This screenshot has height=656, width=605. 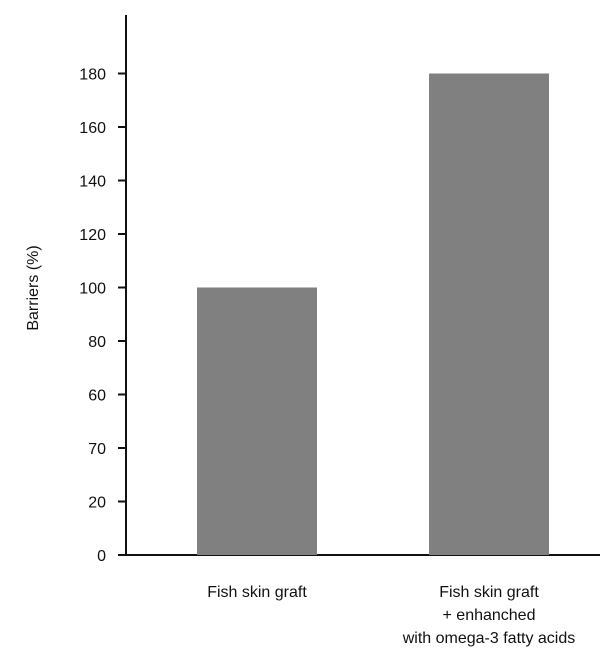 What do you see at coordinates (97, 396) in the screenshot?
I see `y-tick-label: 60` at bounding box center [97, 396].